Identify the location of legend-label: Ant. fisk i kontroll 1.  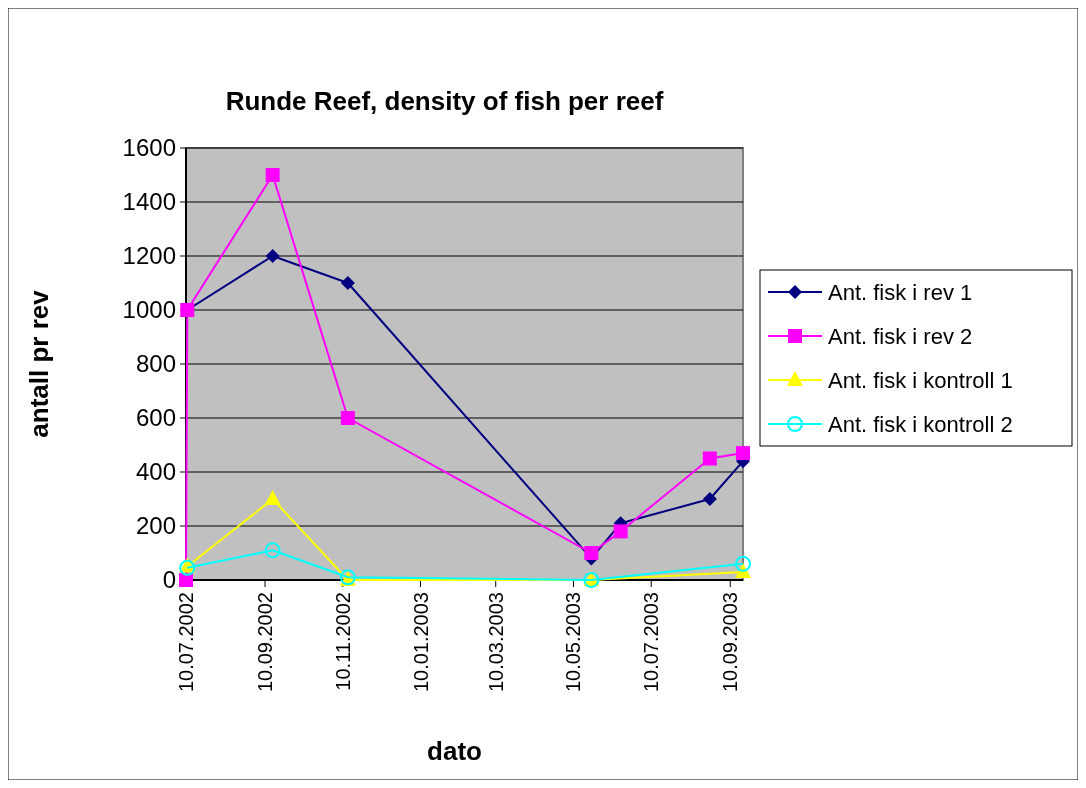
(920, 380).